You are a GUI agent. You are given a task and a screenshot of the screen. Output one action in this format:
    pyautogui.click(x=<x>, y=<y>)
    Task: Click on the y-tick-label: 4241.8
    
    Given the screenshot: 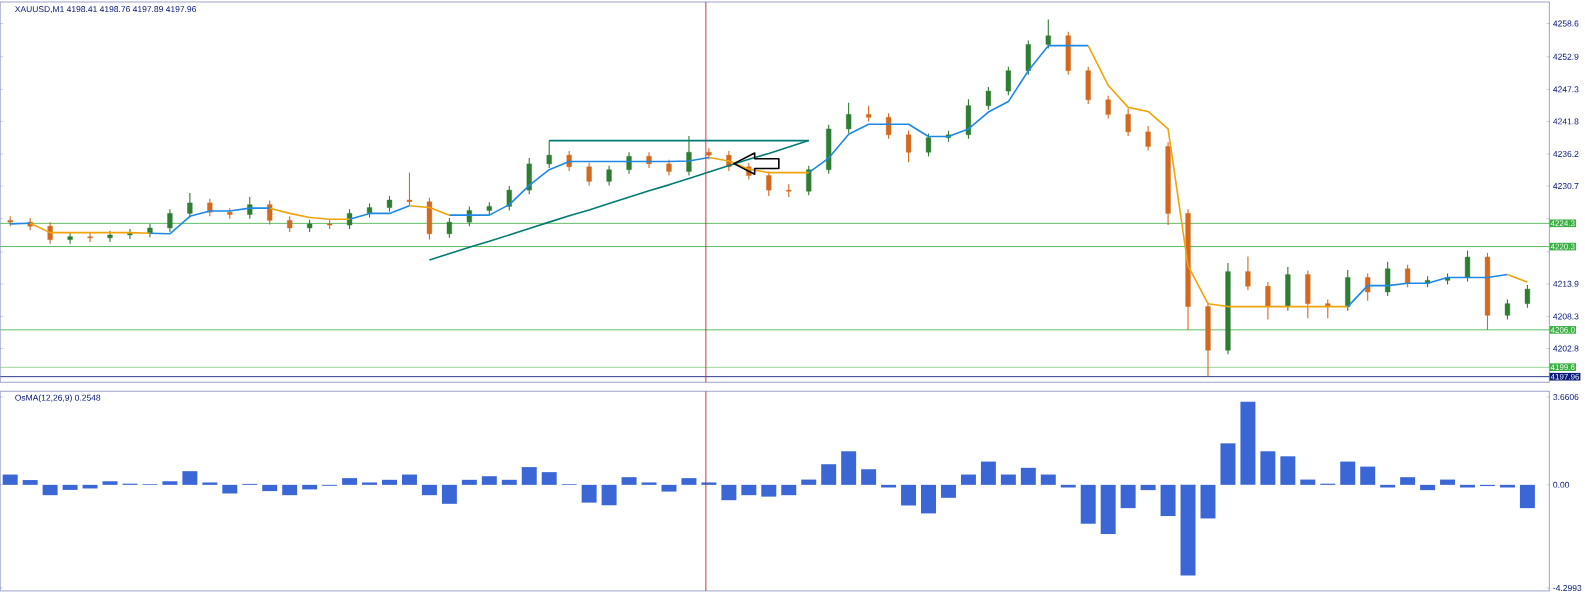 What is the action you would take?
    pyautogui.click(x=1566, y=121)
    